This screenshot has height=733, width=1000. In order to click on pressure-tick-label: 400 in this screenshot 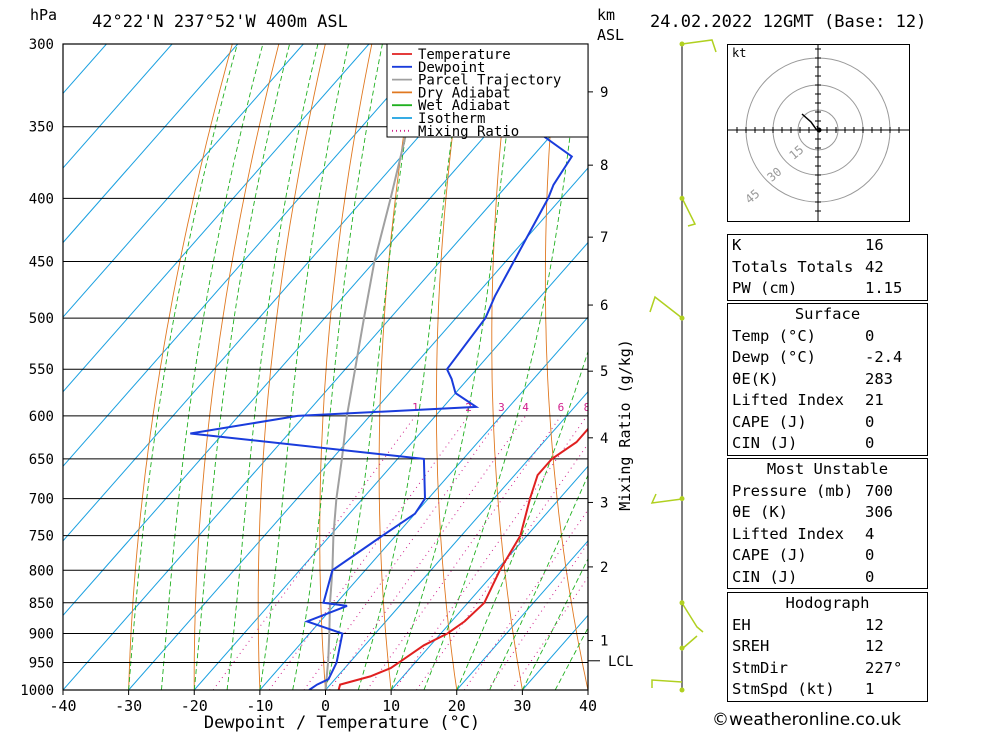, I will do `click(41, 199)`.